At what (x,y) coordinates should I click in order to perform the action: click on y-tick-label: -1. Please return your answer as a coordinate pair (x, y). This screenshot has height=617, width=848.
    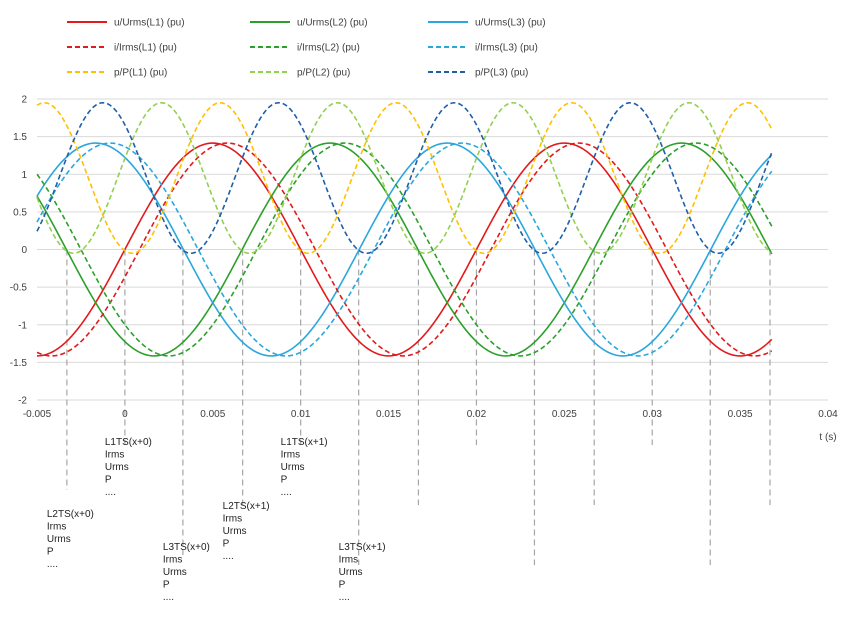
    Looking at the image, I should click on (22, 325).